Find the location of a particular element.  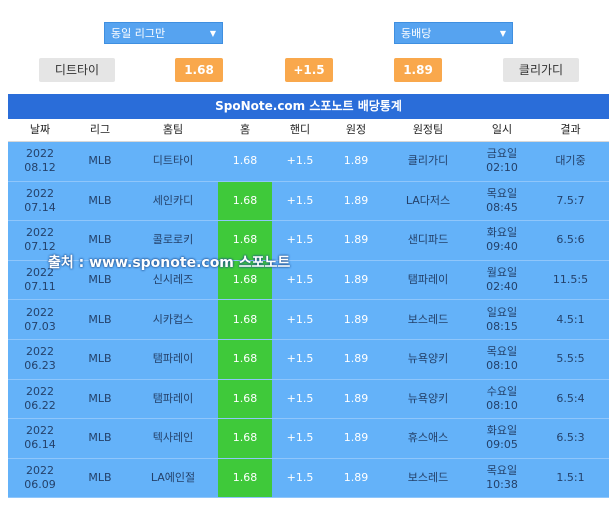

cell-datetime: 금요일 02:10 is located at coordinates (502, 161).